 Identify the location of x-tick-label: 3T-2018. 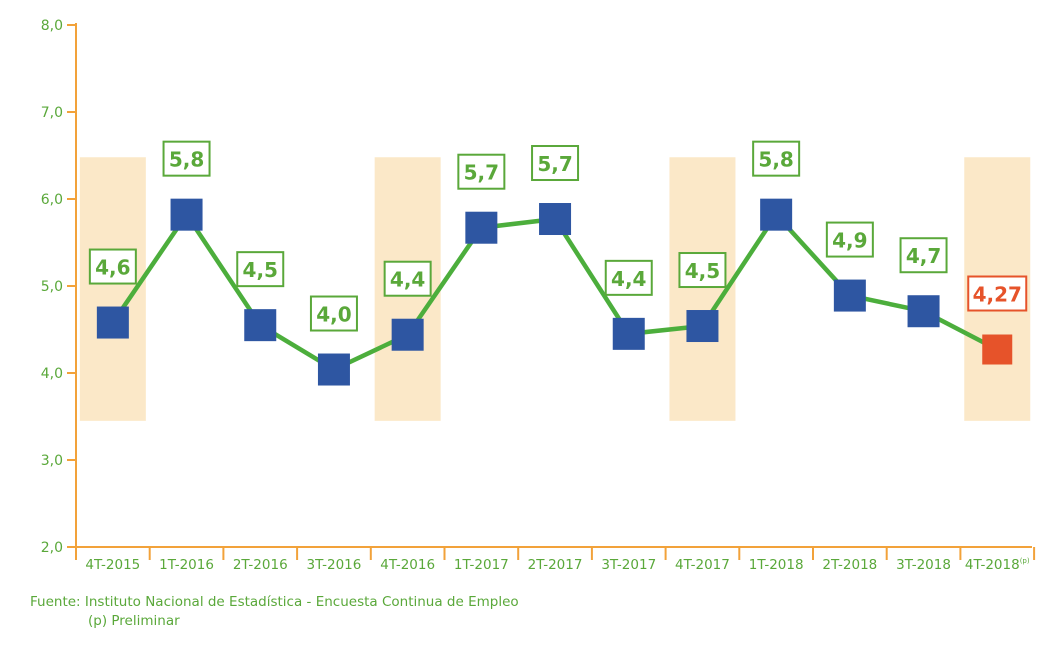
(923, 565).